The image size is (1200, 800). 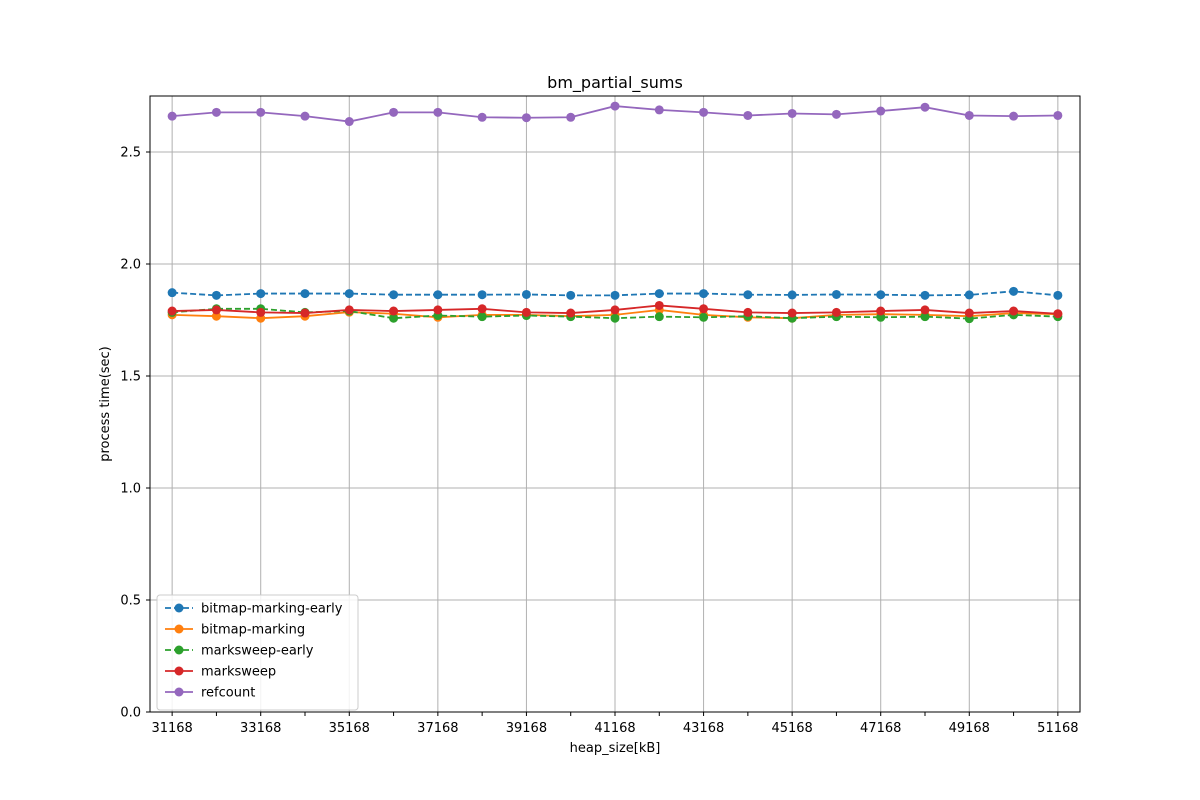 I want to click on y-tick-label: 2.0, so click(x=130, y=265).